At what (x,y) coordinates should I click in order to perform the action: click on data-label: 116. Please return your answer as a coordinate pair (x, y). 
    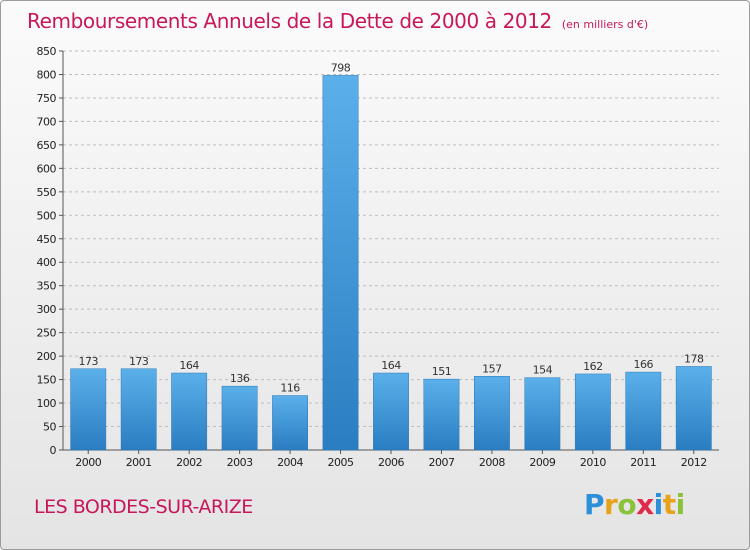
    Looking at the image, I should click on (290, 388).